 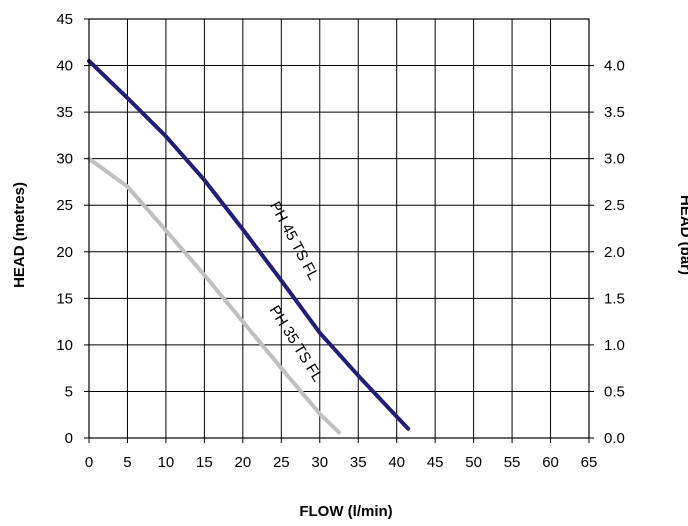 What do you see at coordinates (614, 112) in the screenshot?
I see `y2-tick-label: 3.5` at bounding box center [614, 112].